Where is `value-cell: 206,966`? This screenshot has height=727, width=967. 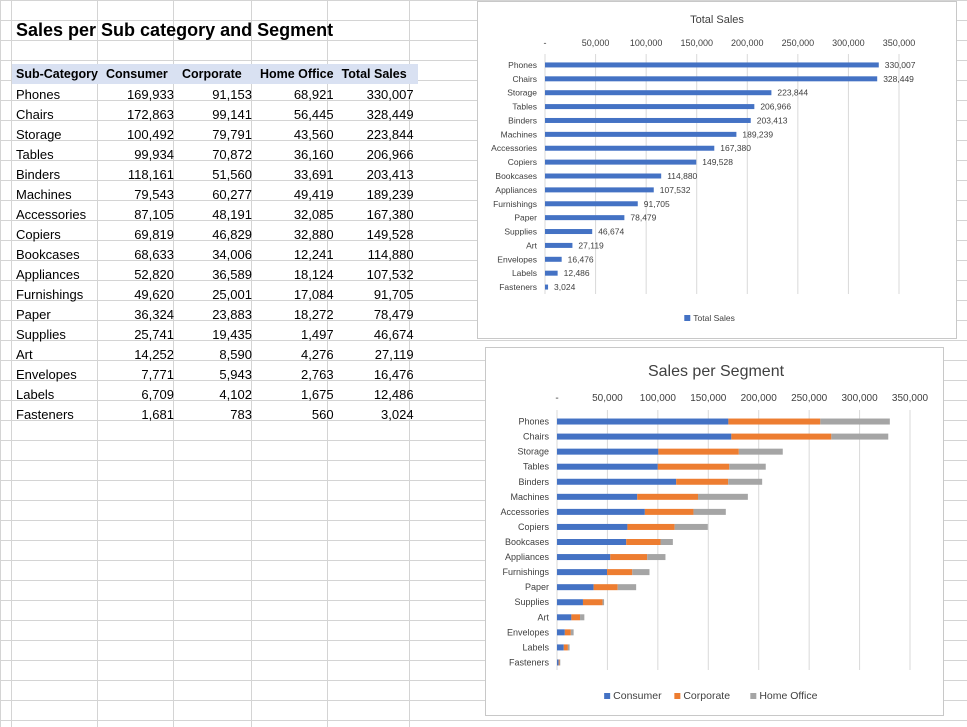
value-cell: 206,966 is located at coordinates (390, 154).